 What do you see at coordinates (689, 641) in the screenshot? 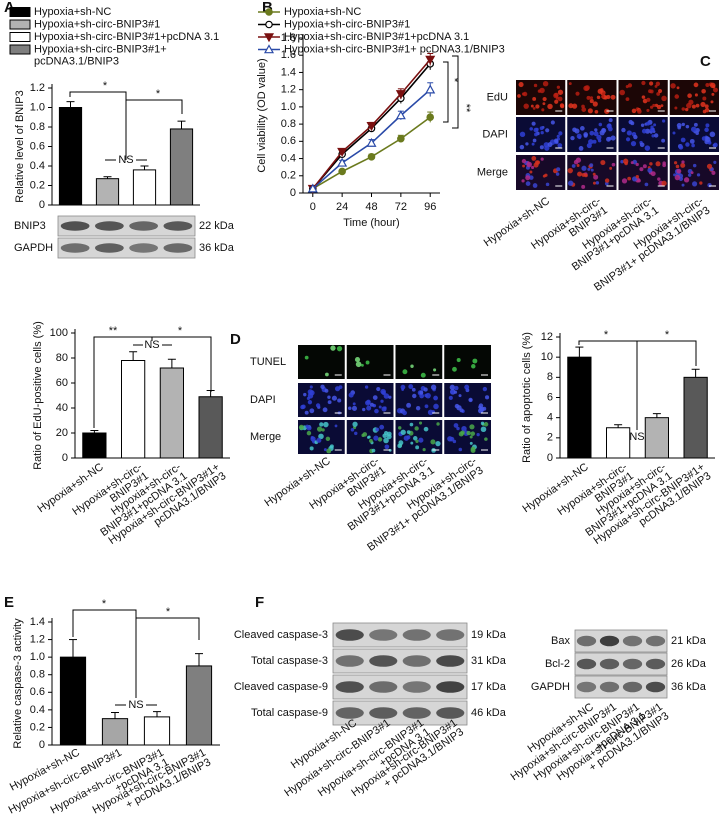
I see `blot-size: 21 kDa` at bounding box center [689, 641].